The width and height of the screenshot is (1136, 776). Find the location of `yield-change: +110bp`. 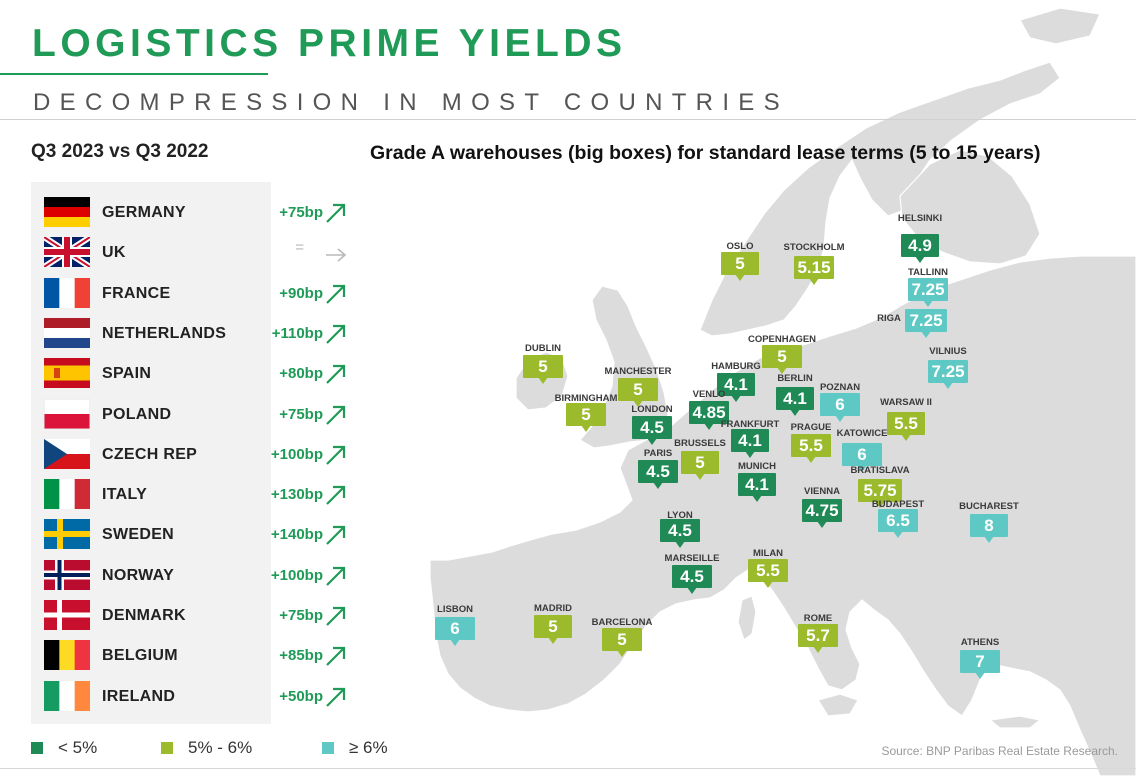

yield-change: +110bp is located at coordinates (297, 333).